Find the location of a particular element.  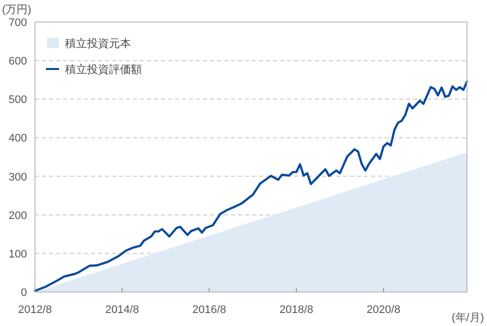

y-tick-label: 600 is located at coordinates (17, 62).